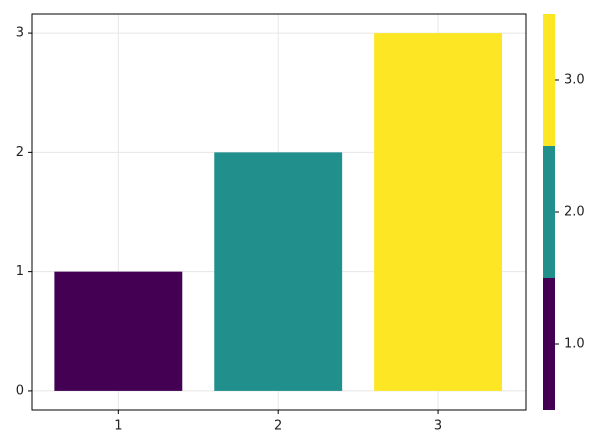  Describe the element at coordinates (278, 426) in the screenshot. I see `x-tick-label: 2` at that location.